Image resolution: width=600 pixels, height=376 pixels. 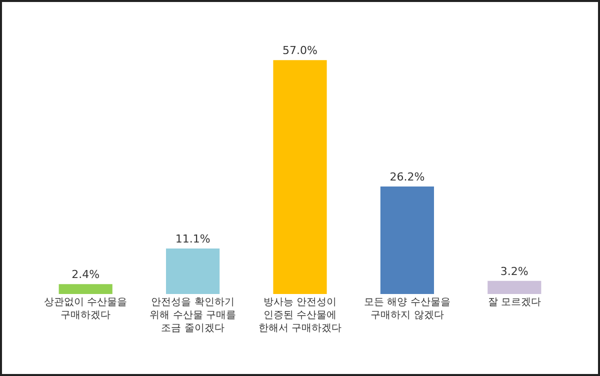 What do you see at coordinates (300, 315) in the screenshot?
I see `x-tick-label: 방사능 안전성이 인증된 수산물에 한해서 구매하겠다` at bounding box center [300, 315].